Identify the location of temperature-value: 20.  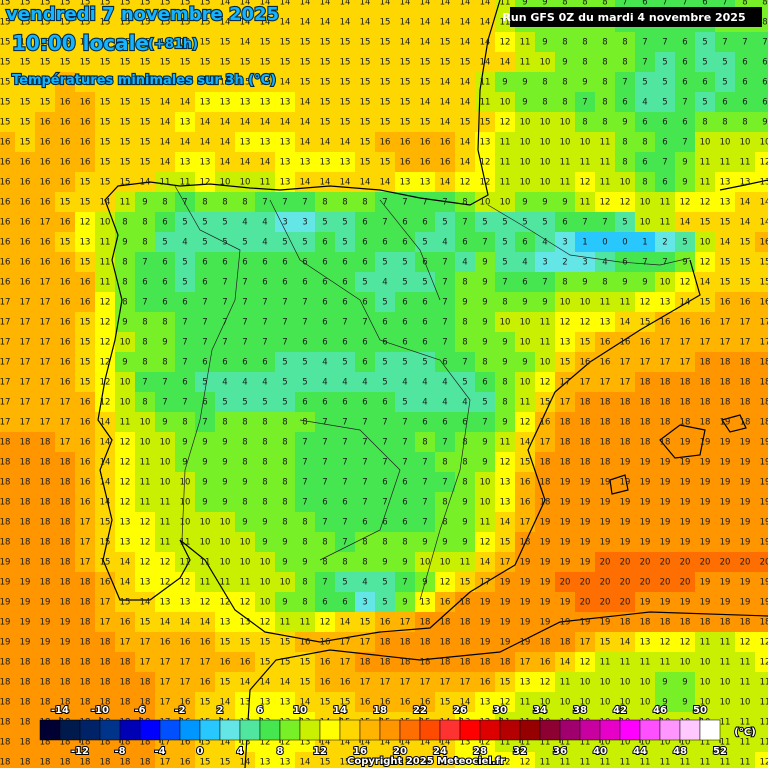
(585, 603).